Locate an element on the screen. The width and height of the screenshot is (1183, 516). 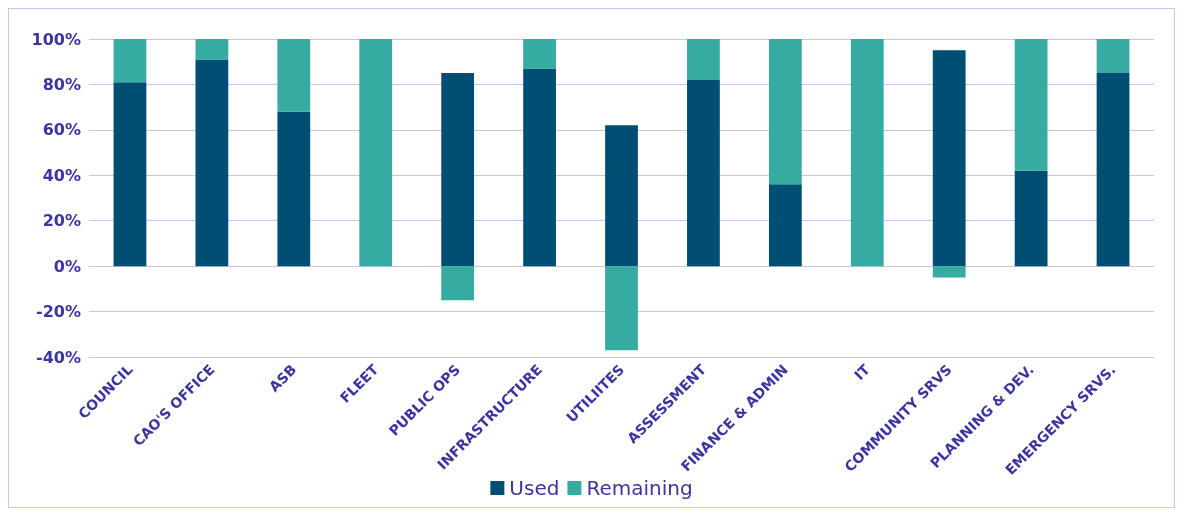
y-tick-label: 60% is located at coordinates (61, 130).